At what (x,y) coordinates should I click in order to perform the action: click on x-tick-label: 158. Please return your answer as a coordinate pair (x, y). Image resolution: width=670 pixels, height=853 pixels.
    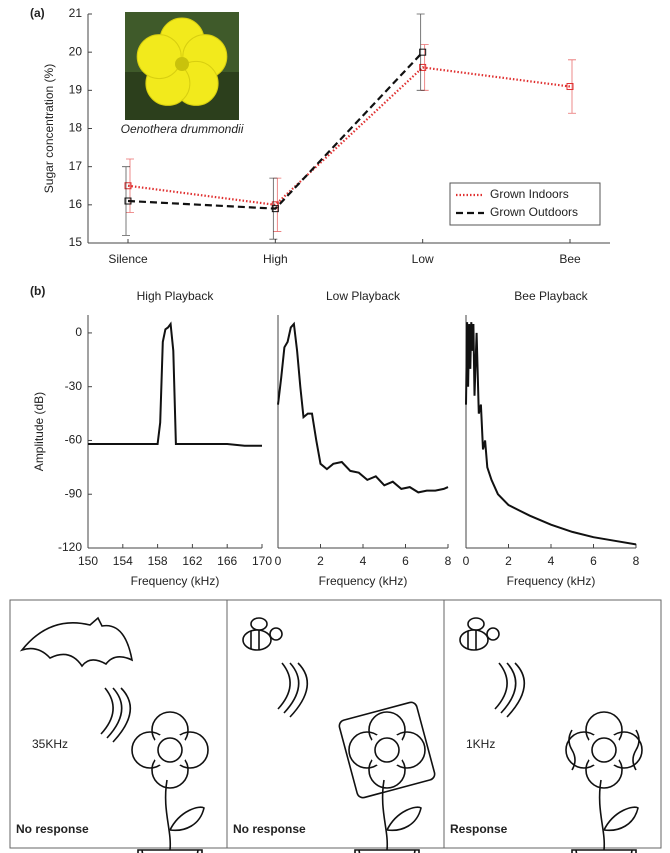
    Looking at the image, I should click on (158, 561).